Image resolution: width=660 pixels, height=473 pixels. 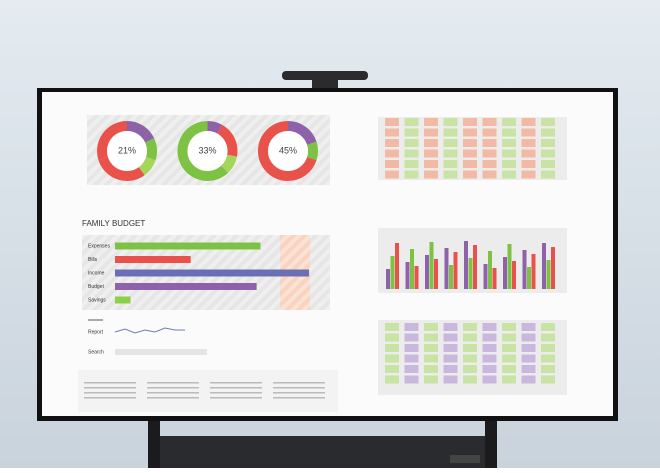 What do you see at coordinates (96, 332) in the screenshot?
I see `report-label: Report` at bounding box center [96, 332].